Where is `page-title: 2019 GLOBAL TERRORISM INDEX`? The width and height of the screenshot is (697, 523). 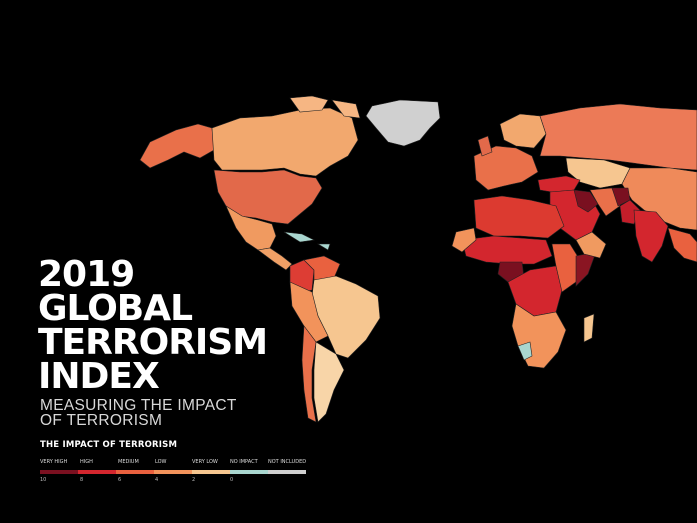
page-title: 2019 GLOBAL TERRORISM INDEX is located at coordinates (153, 325).